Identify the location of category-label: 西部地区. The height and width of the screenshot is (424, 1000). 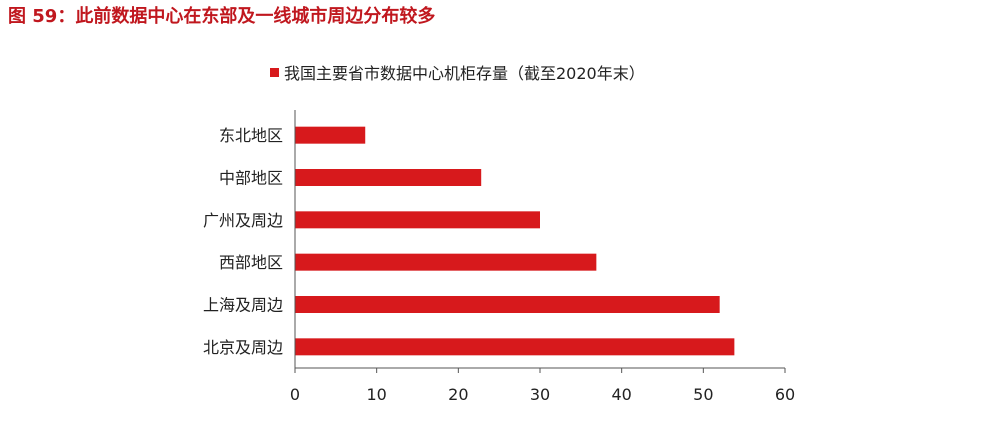
(251, 262).